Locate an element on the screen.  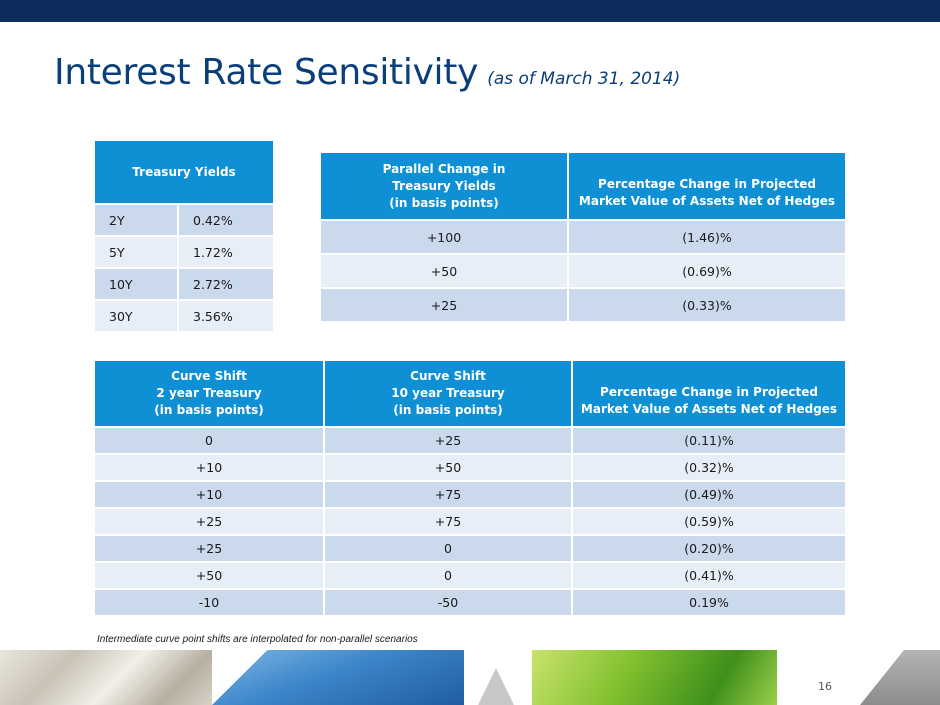
curve-2y-cell: -10 is located at coordinates (210, 601).